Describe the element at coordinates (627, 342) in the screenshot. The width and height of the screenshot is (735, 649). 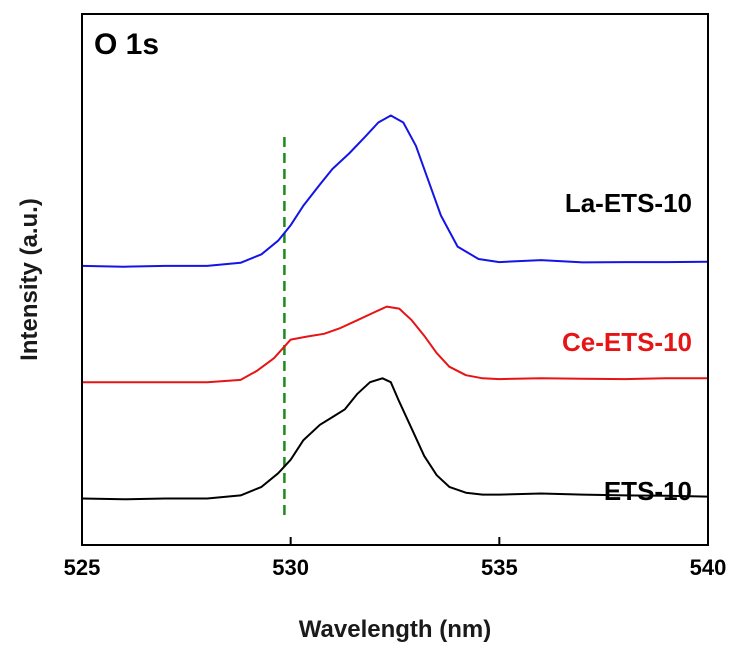
I see `series-label-ce-ets-10: Ce-ETS-10` at that location.